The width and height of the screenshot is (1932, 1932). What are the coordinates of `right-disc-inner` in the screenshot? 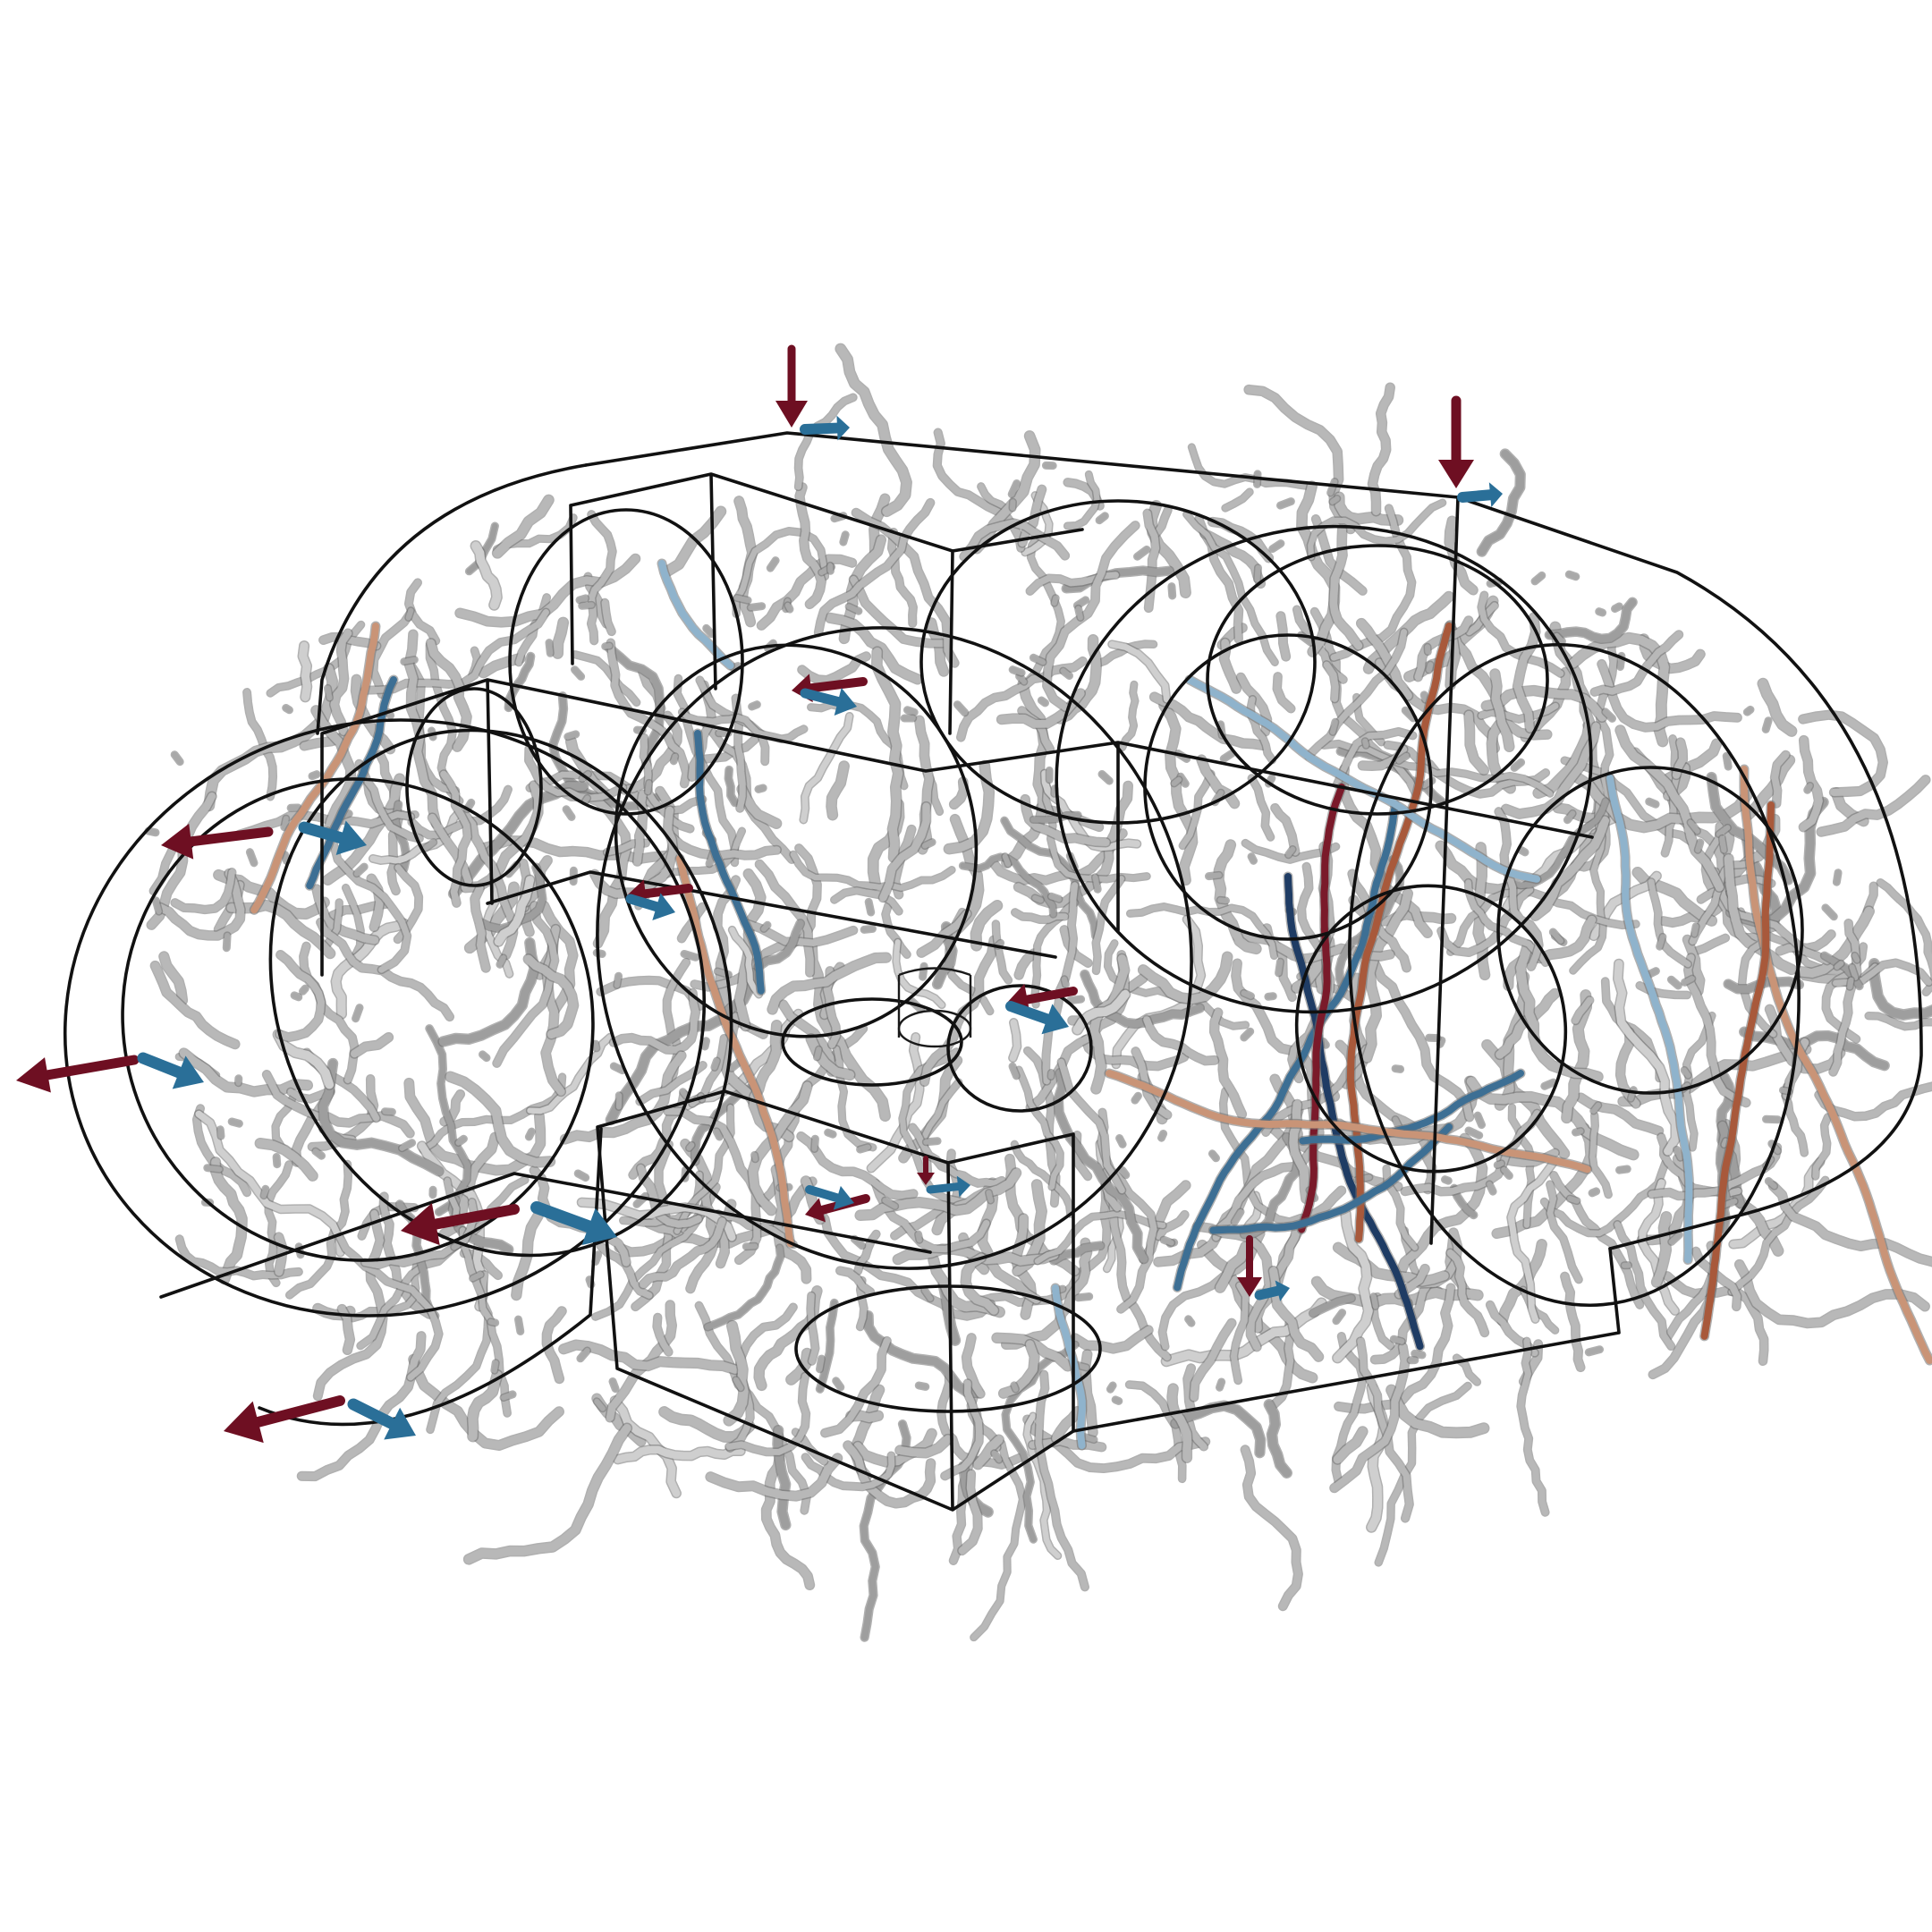 It's located at (1288, 787).